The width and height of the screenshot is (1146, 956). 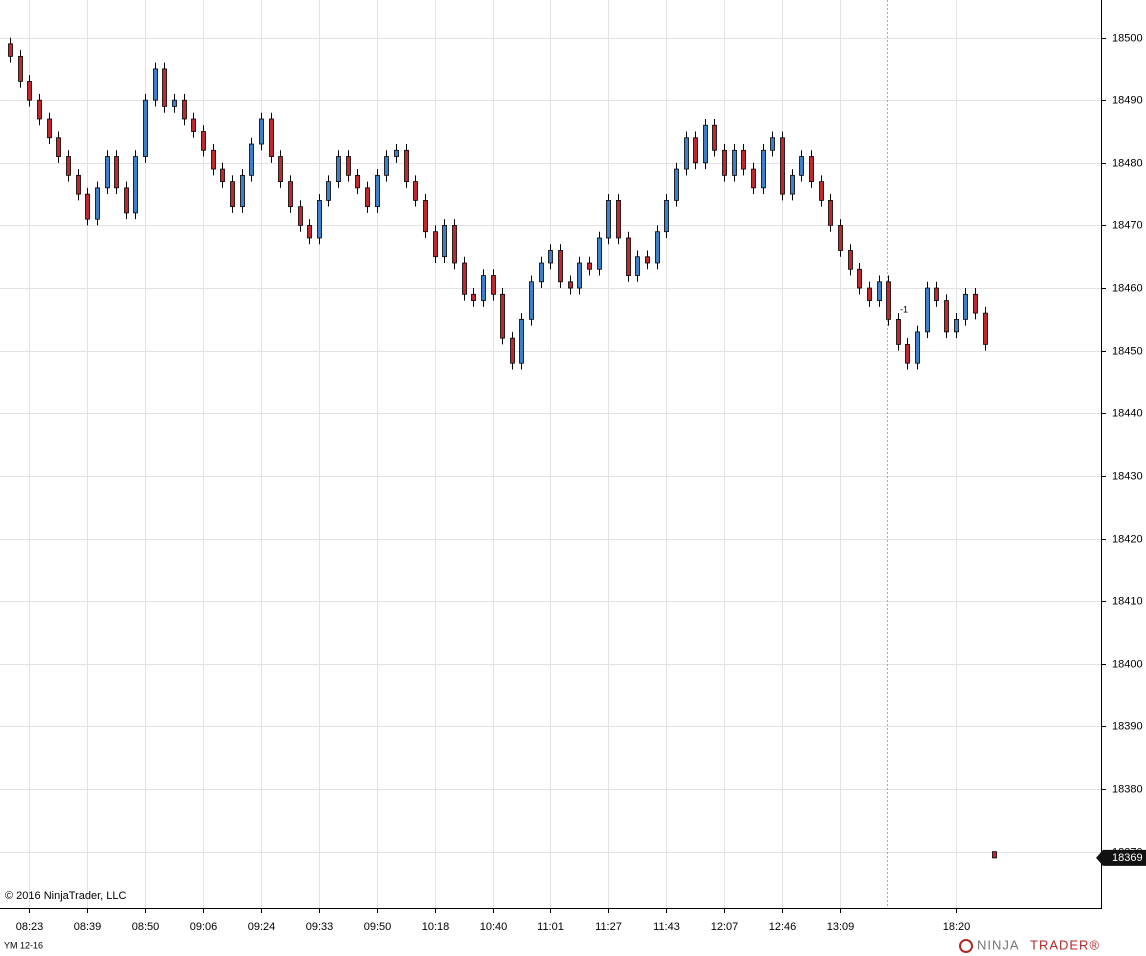 What do you see at coordinates (1127, 413) in the screenshot?
I see `y-tick-label: 18440` at bounding box center [1127, 413].